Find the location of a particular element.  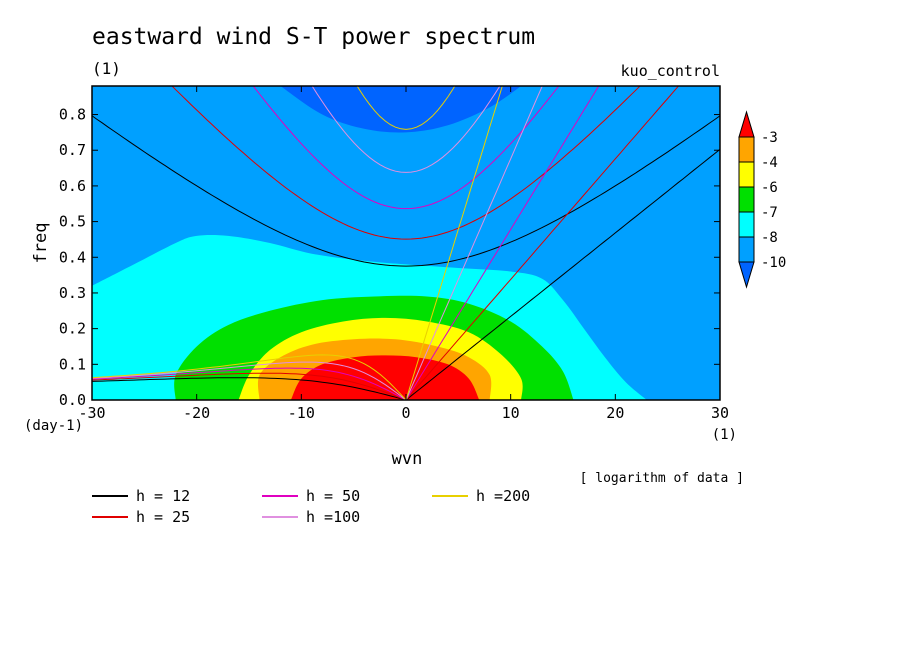

legend-label: h = 12 is located at coordinates (163, 496).